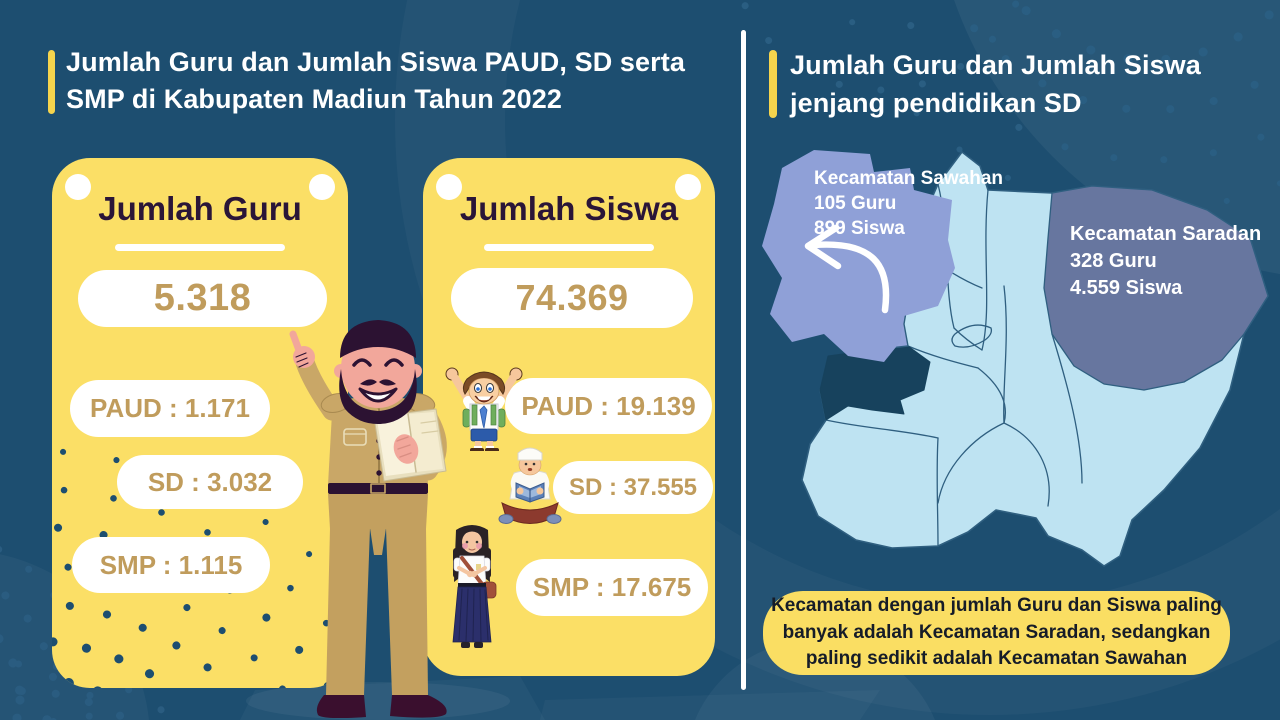  I want to click on student-cheering-boy-illustration, so click(484, 409).